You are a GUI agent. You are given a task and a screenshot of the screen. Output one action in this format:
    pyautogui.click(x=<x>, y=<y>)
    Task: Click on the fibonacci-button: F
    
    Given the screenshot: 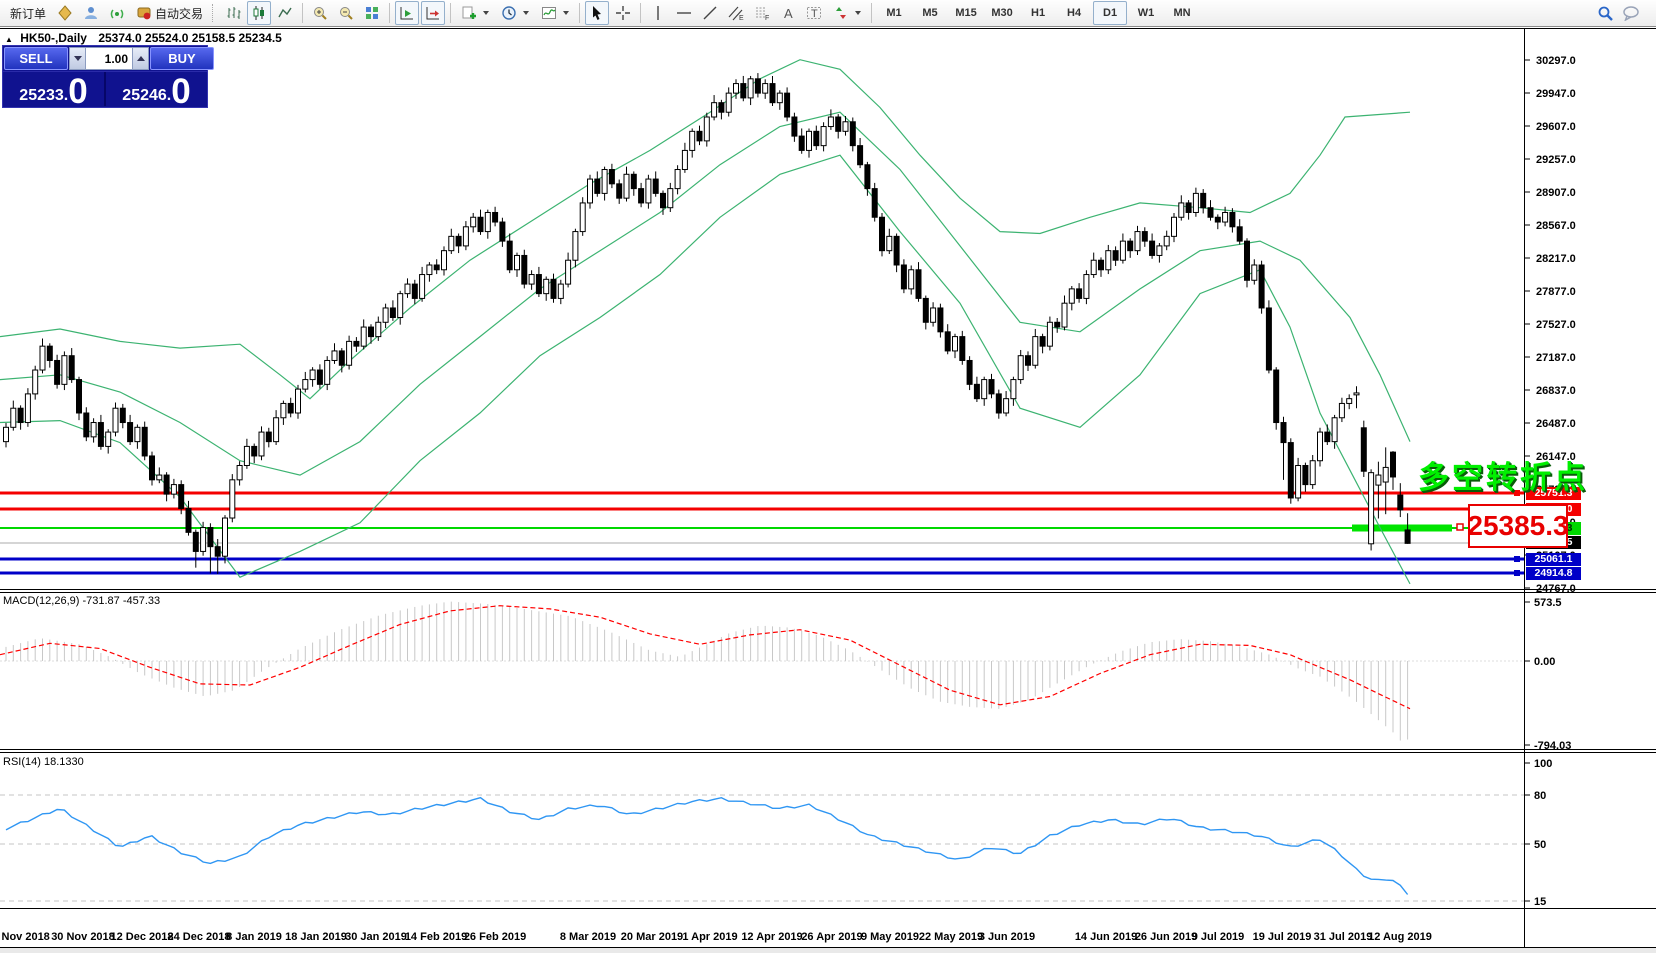 What is the action you would take?
    pyautogui.click(x=762, y=13)
    